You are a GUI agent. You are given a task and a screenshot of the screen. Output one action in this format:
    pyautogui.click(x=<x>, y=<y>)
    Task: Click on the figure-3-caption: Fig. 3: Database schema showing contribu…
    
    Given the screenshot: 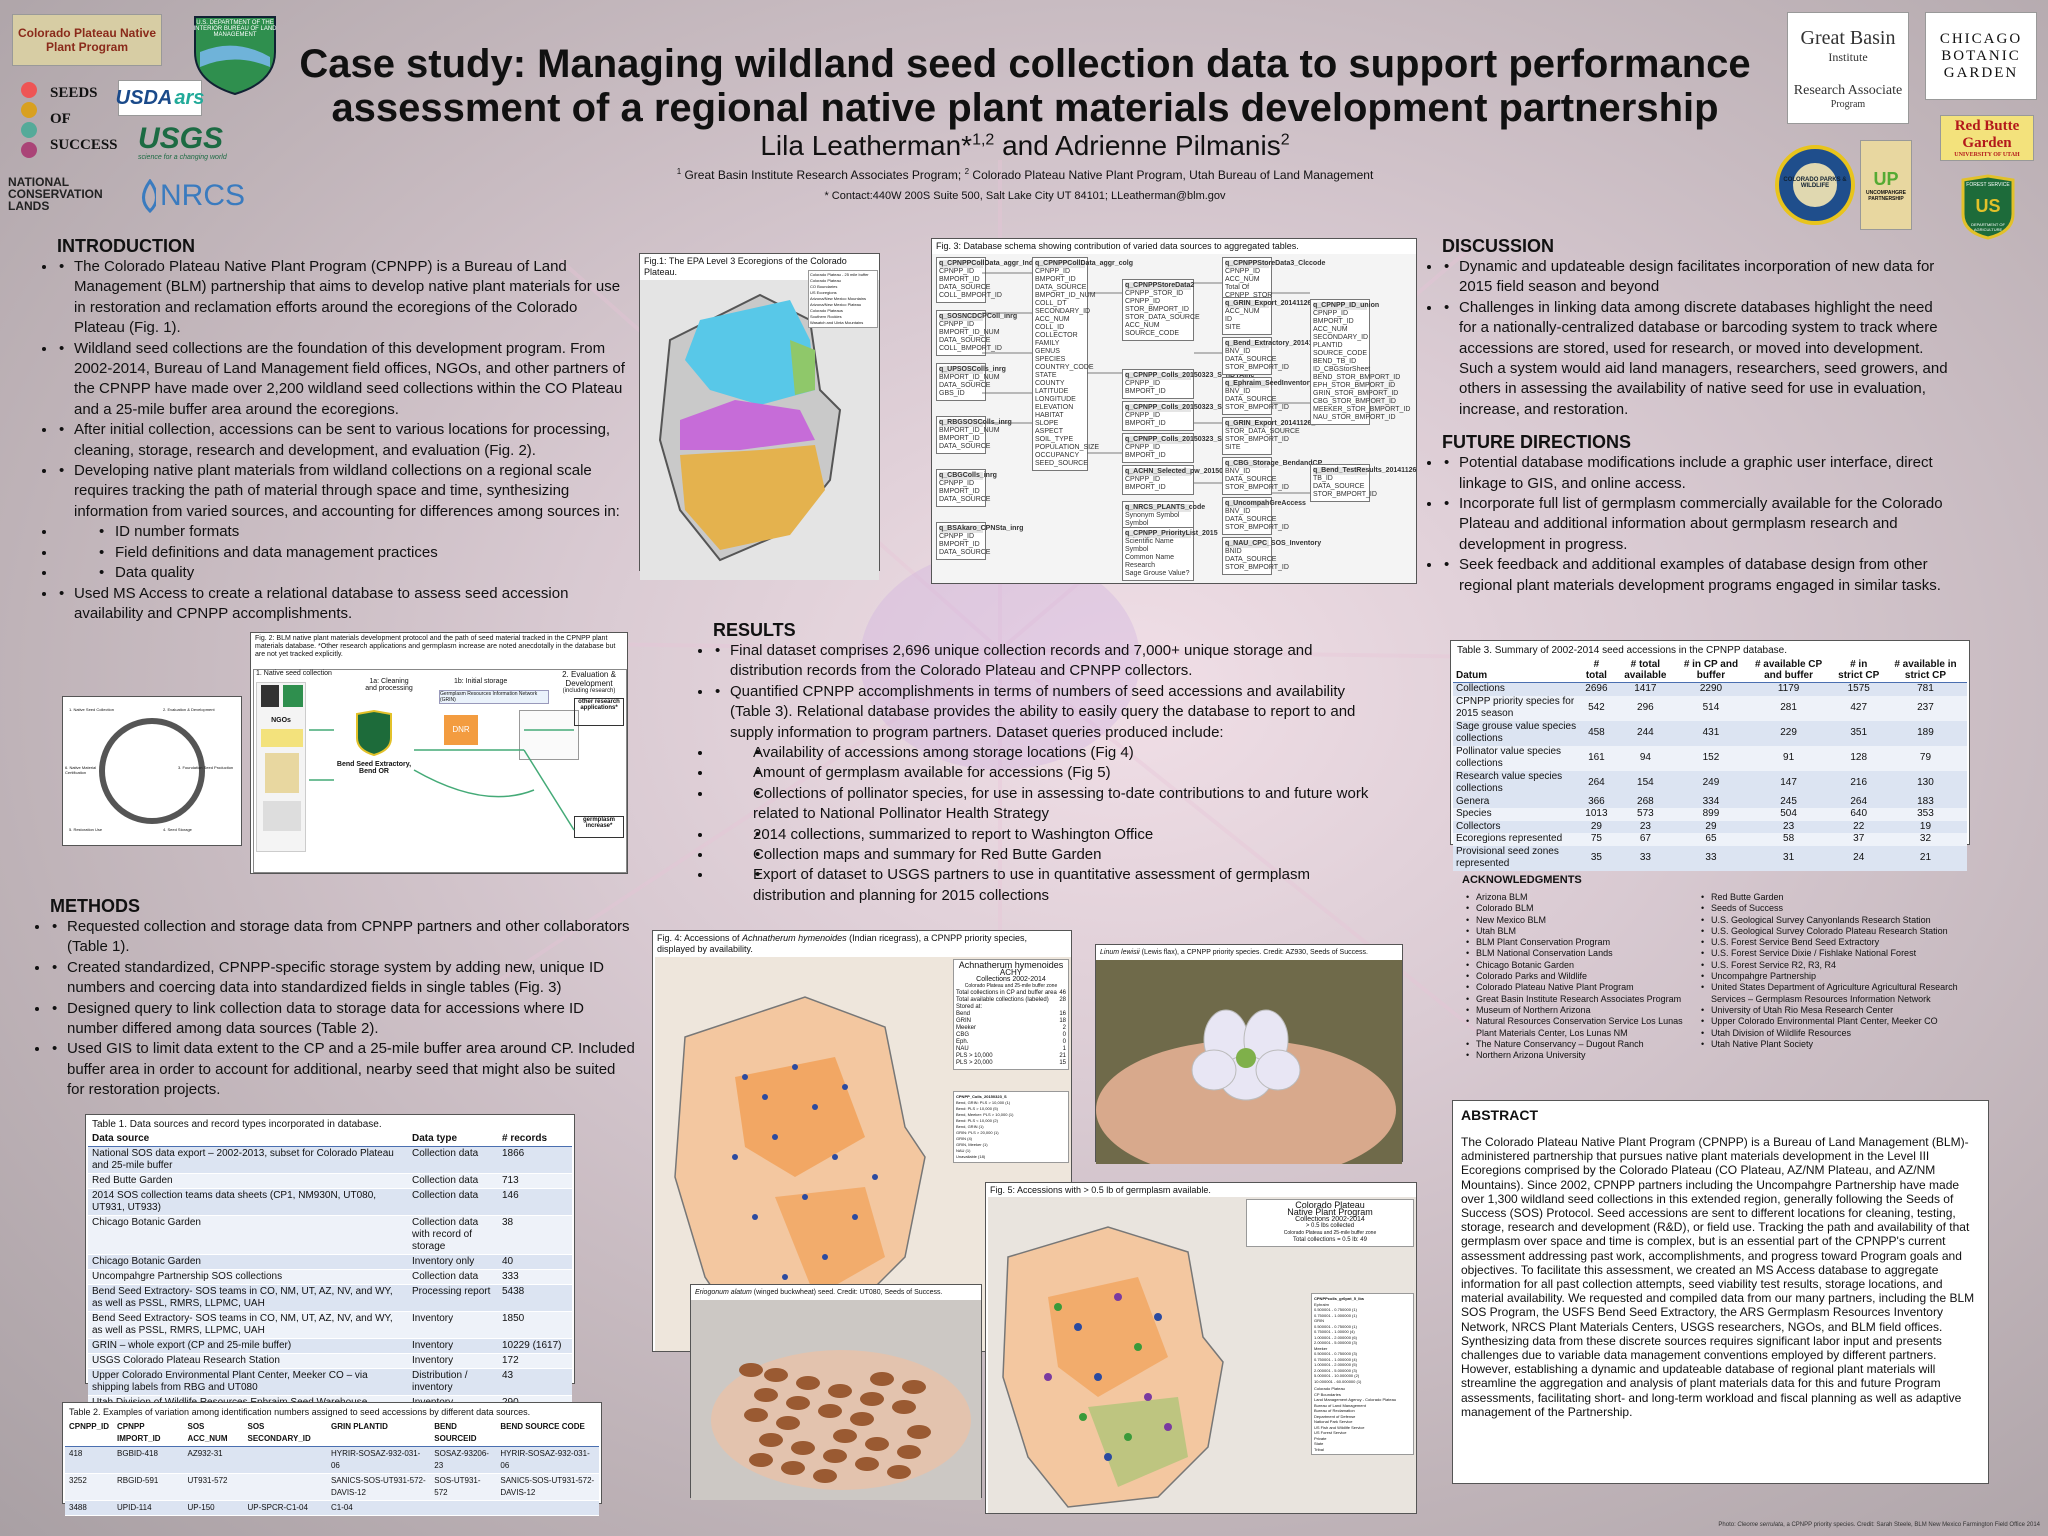 What is the action you would take?
    pyautogui.click(x=1174, y=246)
    